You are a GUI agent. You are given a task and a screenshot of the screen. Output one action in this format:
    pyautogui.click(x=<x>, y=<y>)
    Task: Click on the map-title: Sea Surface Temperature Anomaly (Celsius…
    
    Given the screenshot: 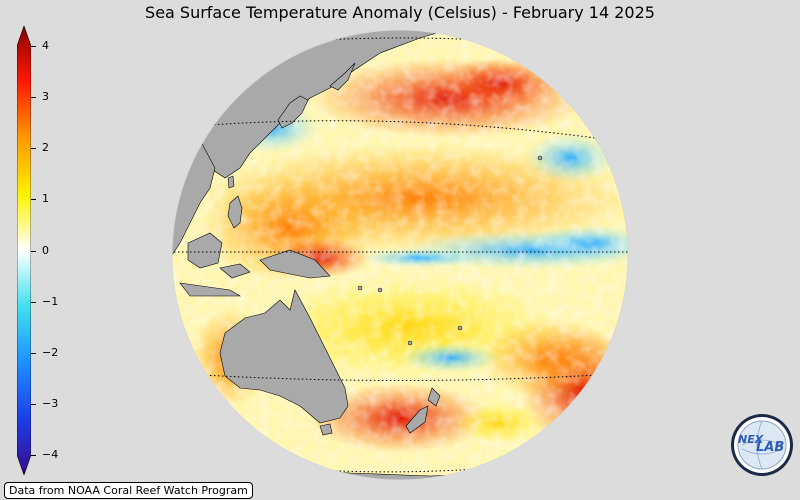 What is the action you would take?
    pyautogui.click(x=400, y=12)
    